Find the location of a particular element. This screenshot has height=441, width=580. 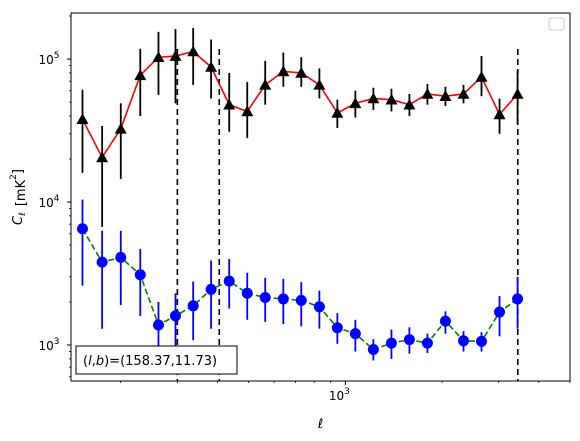

y-axis-label-unit-close: ] is located at coordinates (18, 171).